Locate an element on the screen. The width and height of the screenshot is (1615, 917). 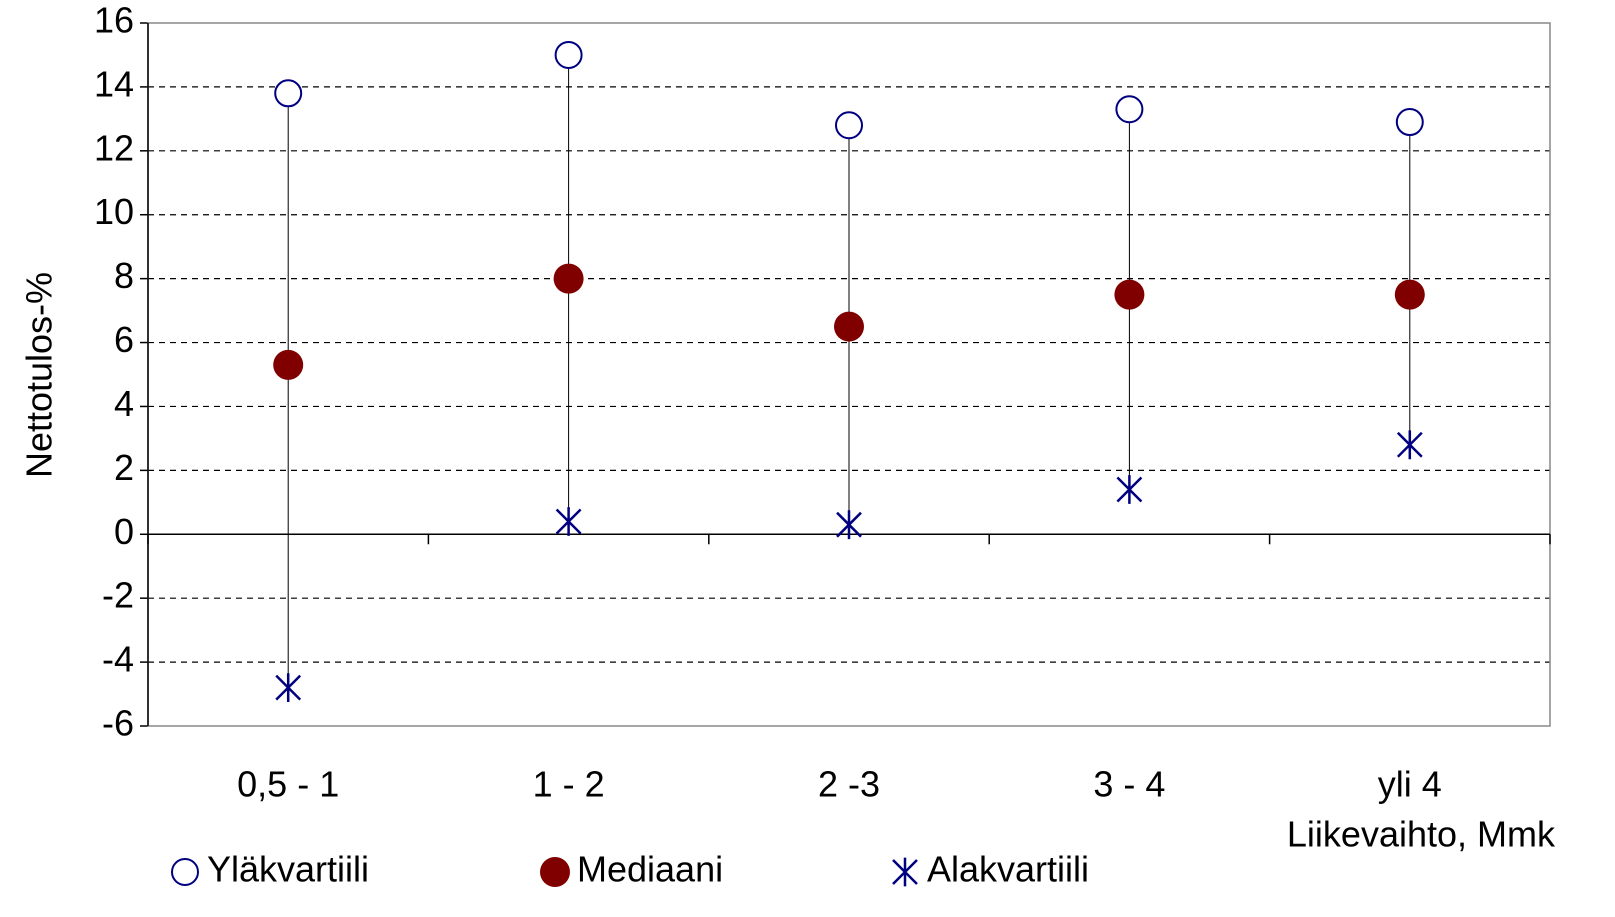
y-tick-label: 2 is located at coordinates (124, 467).